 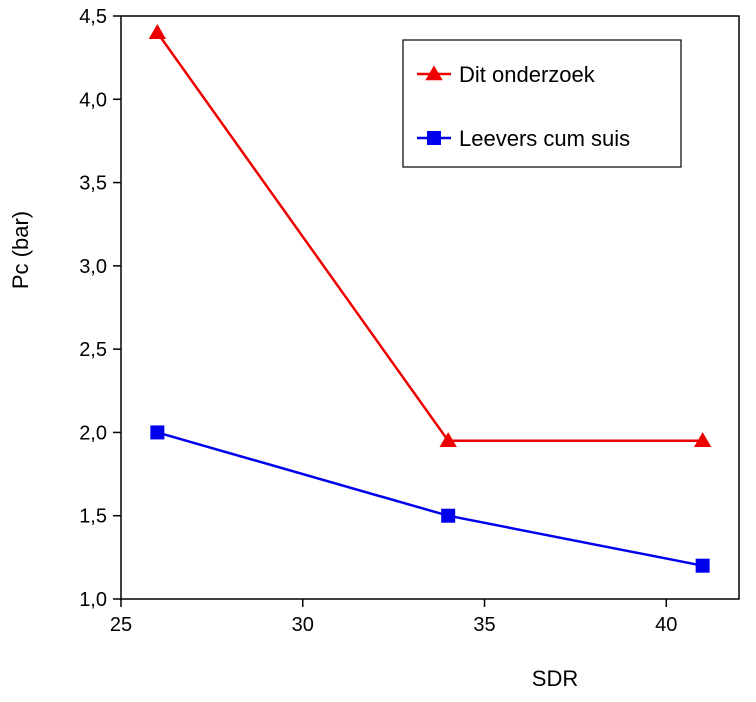 What do you see at coordinates (93, 17) in the screenshot?
I see `y-tick-label: 4,5` at bounding box center [93, 17].